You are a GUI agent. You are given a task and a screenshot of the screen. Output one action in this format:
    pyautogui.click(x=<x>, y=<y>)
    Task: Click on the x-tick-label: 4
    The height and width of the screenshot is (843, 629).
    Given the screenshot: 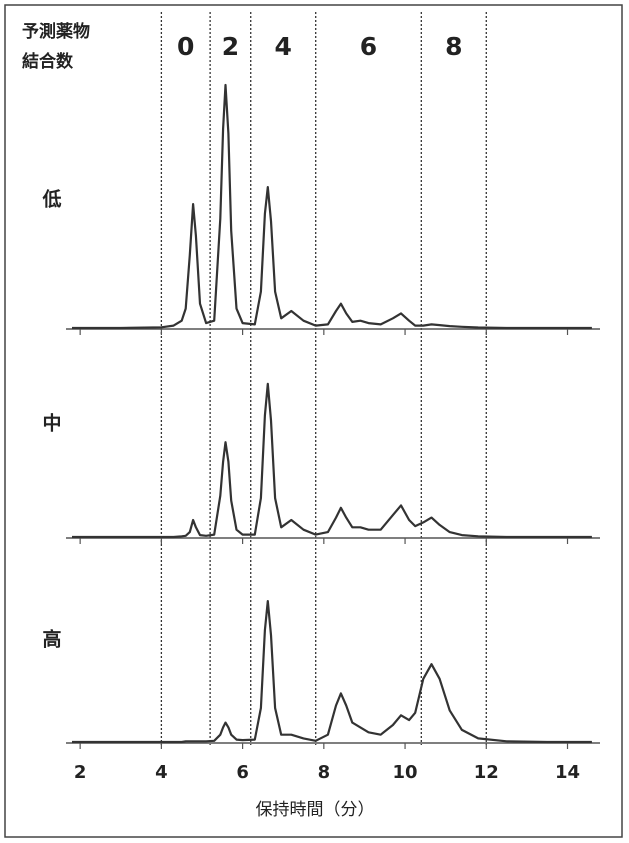 What is the action you would take?
    pyautogui.click(x=161, y=772)
    